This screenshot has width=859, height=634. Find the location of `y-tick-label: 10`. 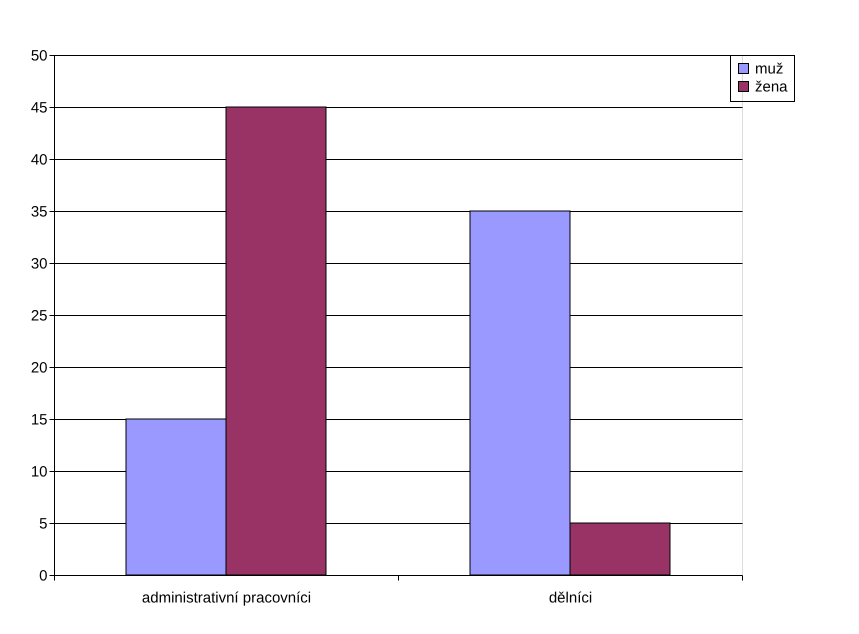

y-tick-label: 10 is located at coordinates (39, 472).